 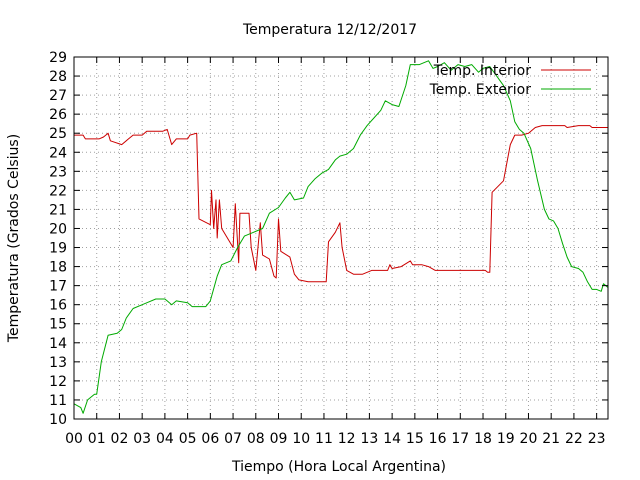 I want to click on x-tick-label: 03, so click(x=142, y=439).